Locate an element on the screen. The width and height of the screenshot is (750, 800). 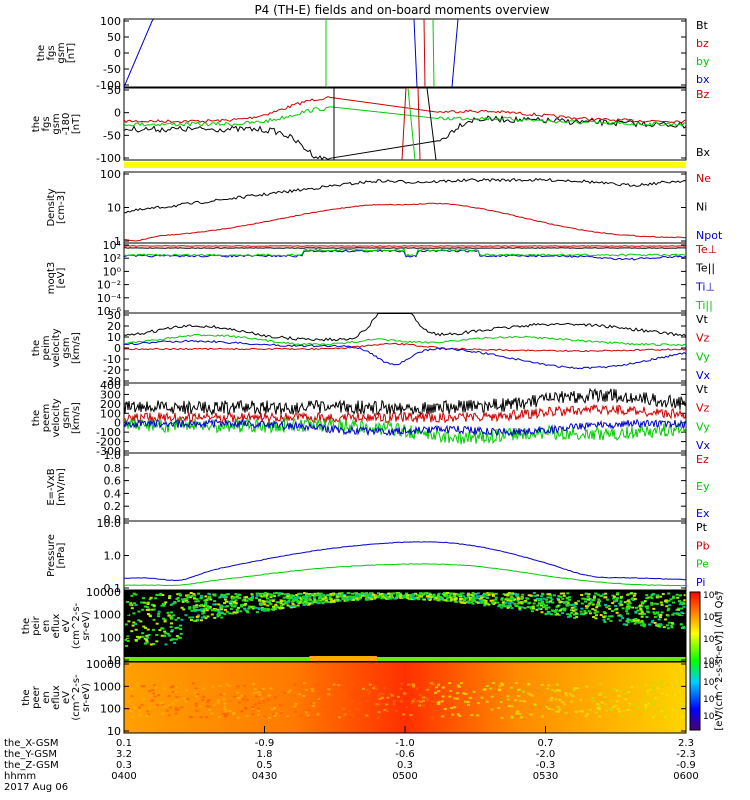
ni-line is located at coordinates (405, 195).